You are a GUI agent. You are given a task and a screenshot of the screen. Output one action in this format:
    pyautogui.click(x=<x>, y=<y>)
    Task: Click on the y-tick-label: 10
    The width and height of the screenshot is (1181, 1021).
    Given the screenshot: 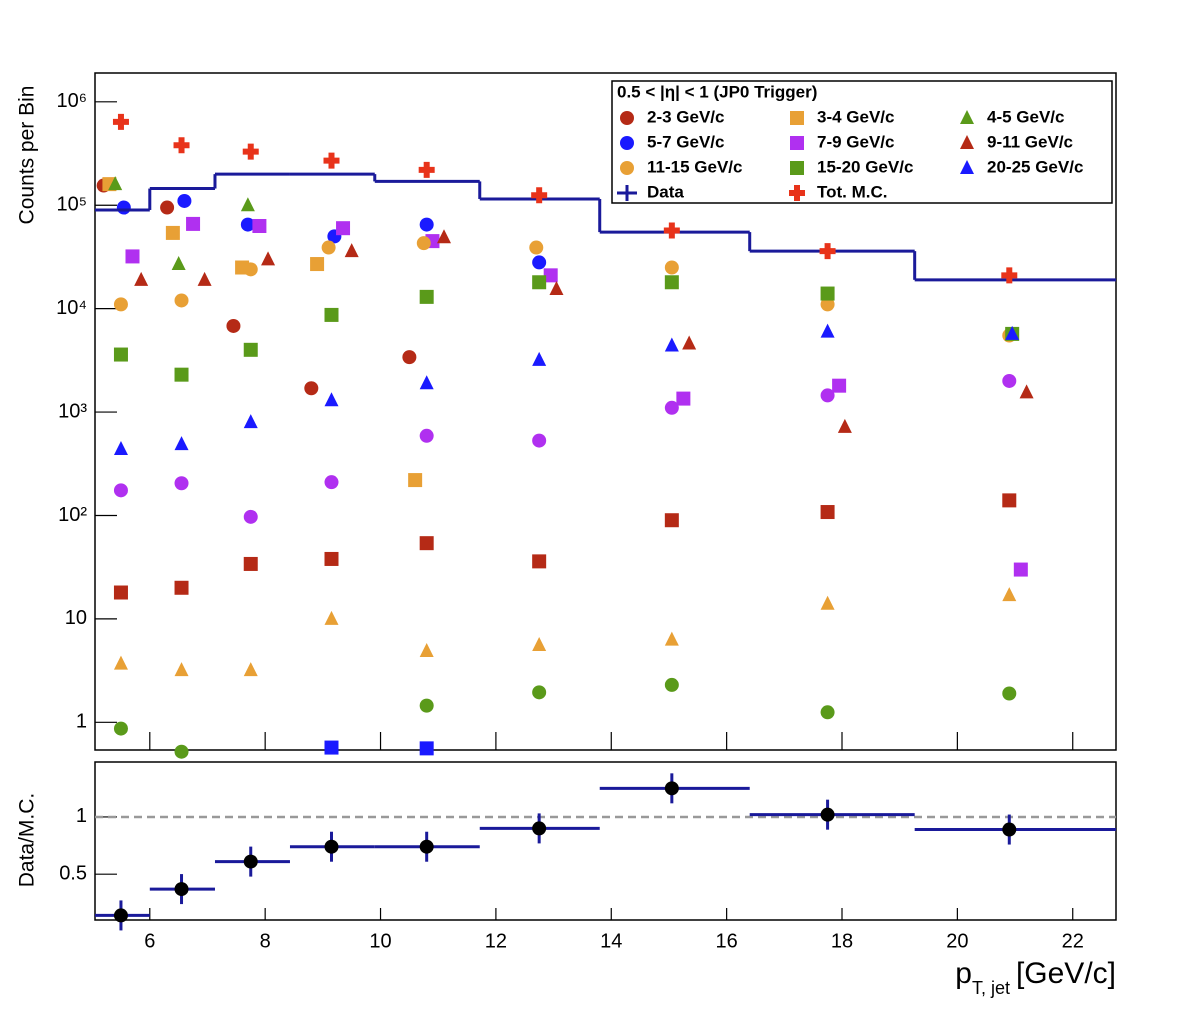 What is the action you would take?
    pyautogui.click(x=76, y=618)
    